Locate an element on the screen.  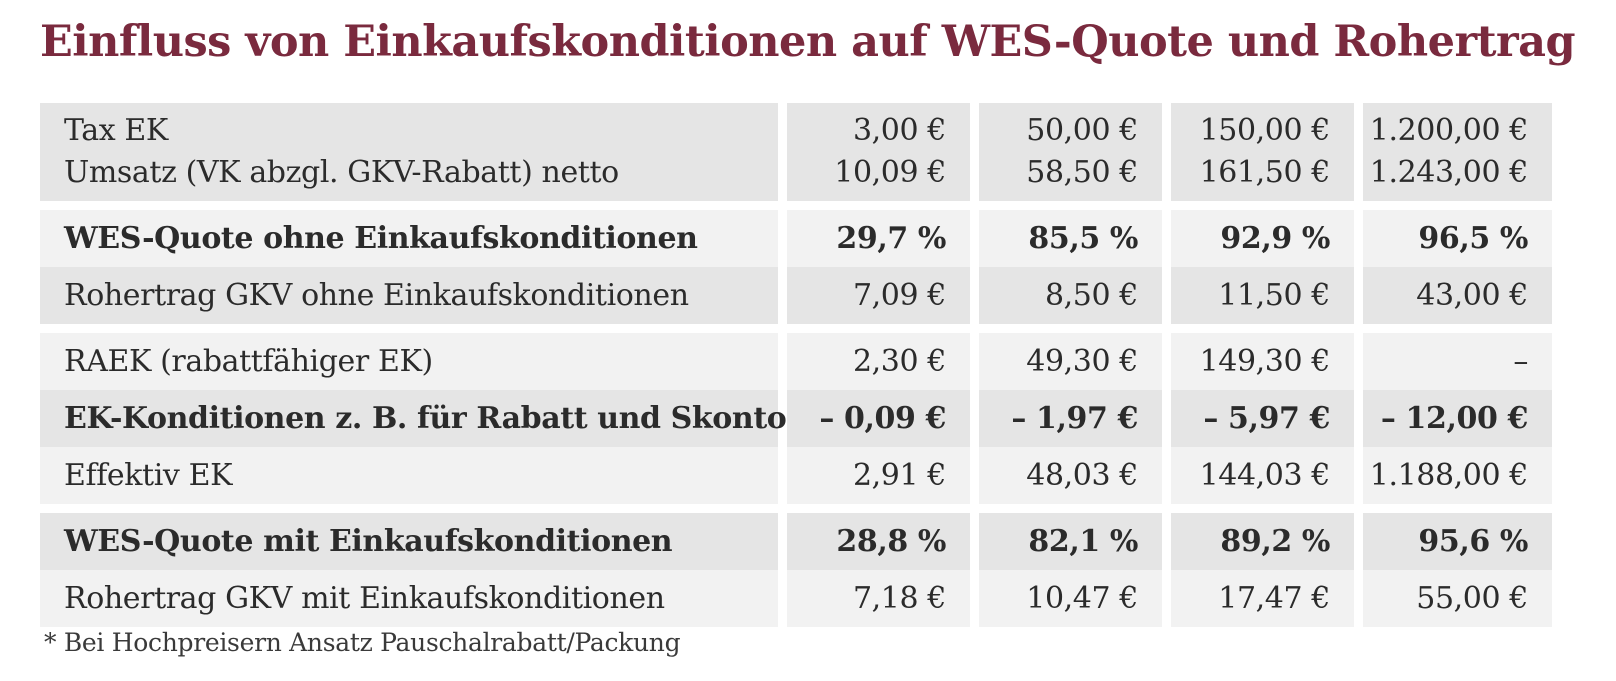
row-label: WES-Quote ohne Einkaufskonditionen is located at coordinates (409, 238).